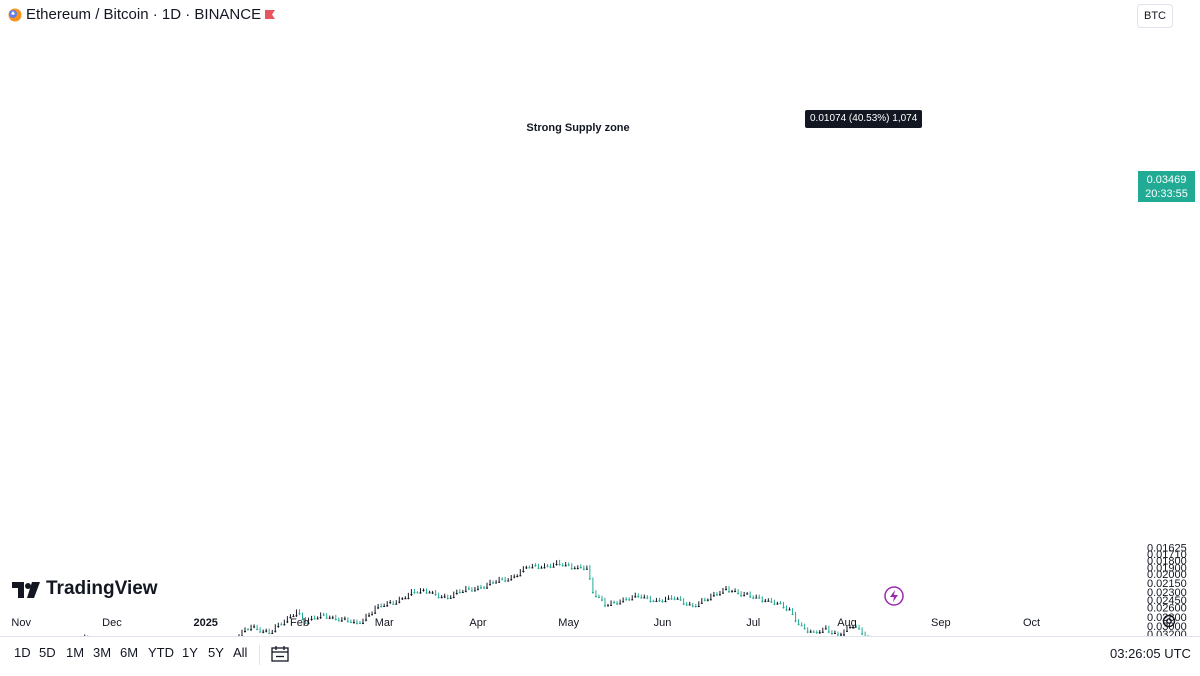  I want to click on last-price-tag: 0.03469 20:33:55, so click(1166, 186).